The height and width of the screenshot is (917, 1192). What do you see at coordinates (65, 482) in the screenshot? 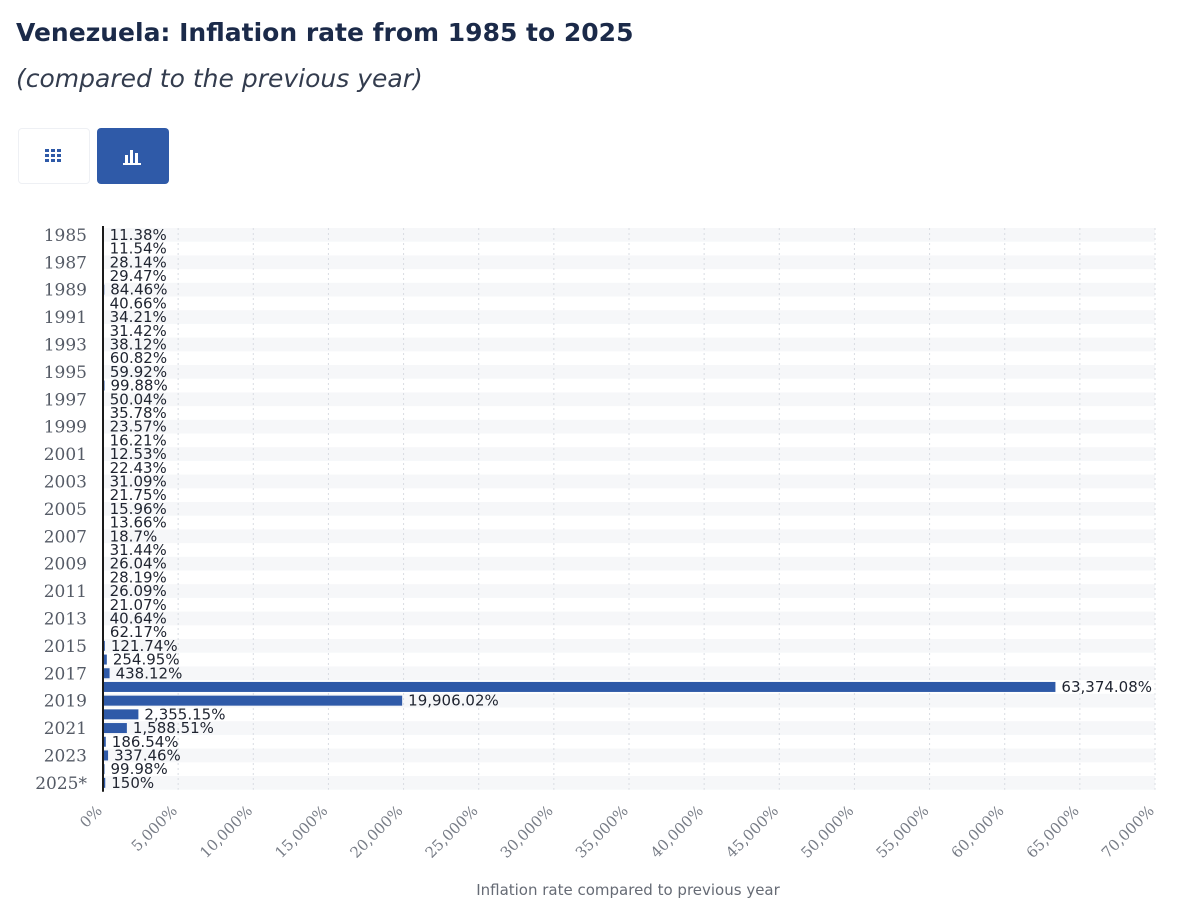
I see `category-label: 2003` at bounding box center [65, 482].